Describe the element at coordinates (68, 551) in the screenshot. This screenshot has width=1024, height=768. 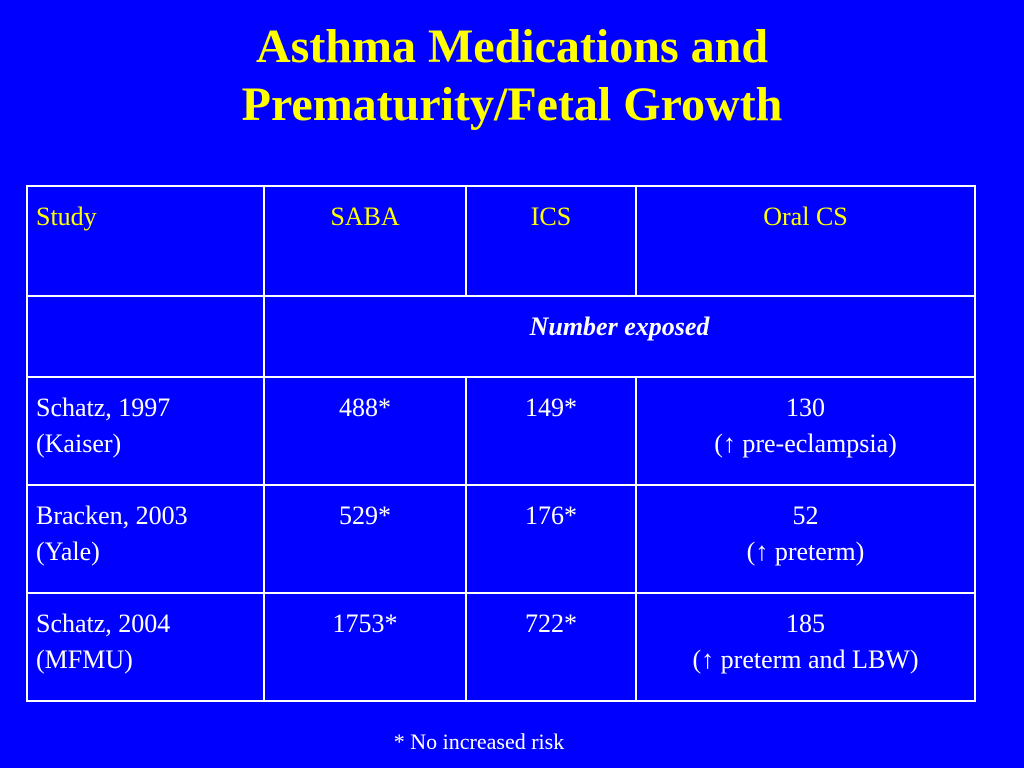
I see `study-source: (Yale)` at that location.